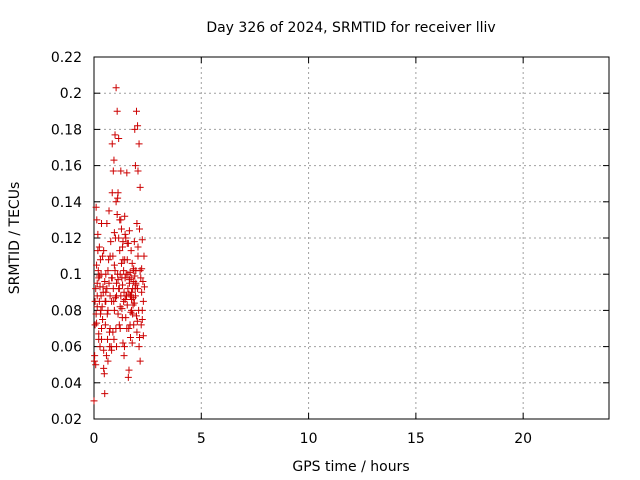 The width and height of the screenshot is (640, 480). What do you see at coordinates (416, 439) in the screenshot?
I see `x-tick-label: 15` at bounding box center [416, 439].